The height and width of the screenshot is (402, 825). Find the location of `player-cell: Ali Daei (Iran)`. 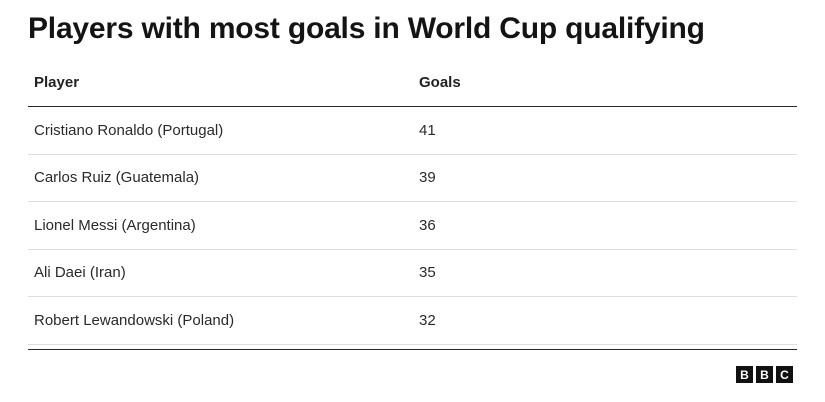

player-cell: Ali Daei (Iran) is located at coordinates (80, 273).